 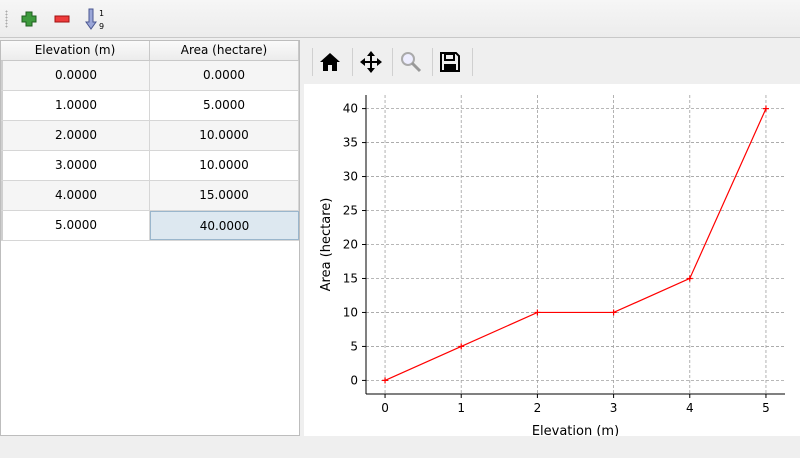 What do you see at coordinates (94, 19) in the screenshot?
I see `sort-ascending-icon: 19` at bounding box center [94, 19].